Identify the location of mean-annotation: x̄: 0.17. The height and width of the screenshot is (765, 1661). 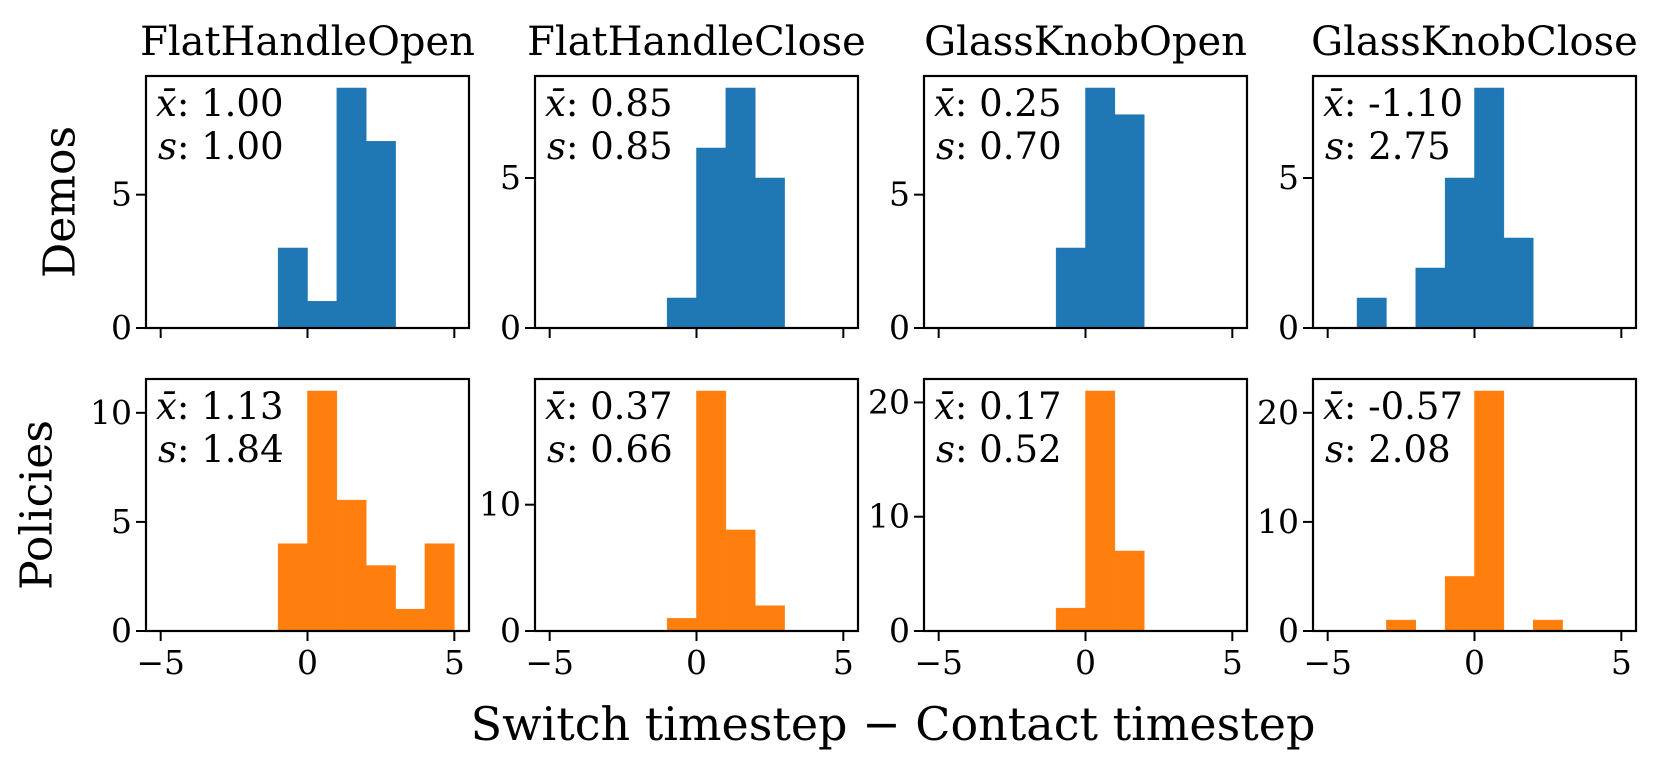
(998, 406).